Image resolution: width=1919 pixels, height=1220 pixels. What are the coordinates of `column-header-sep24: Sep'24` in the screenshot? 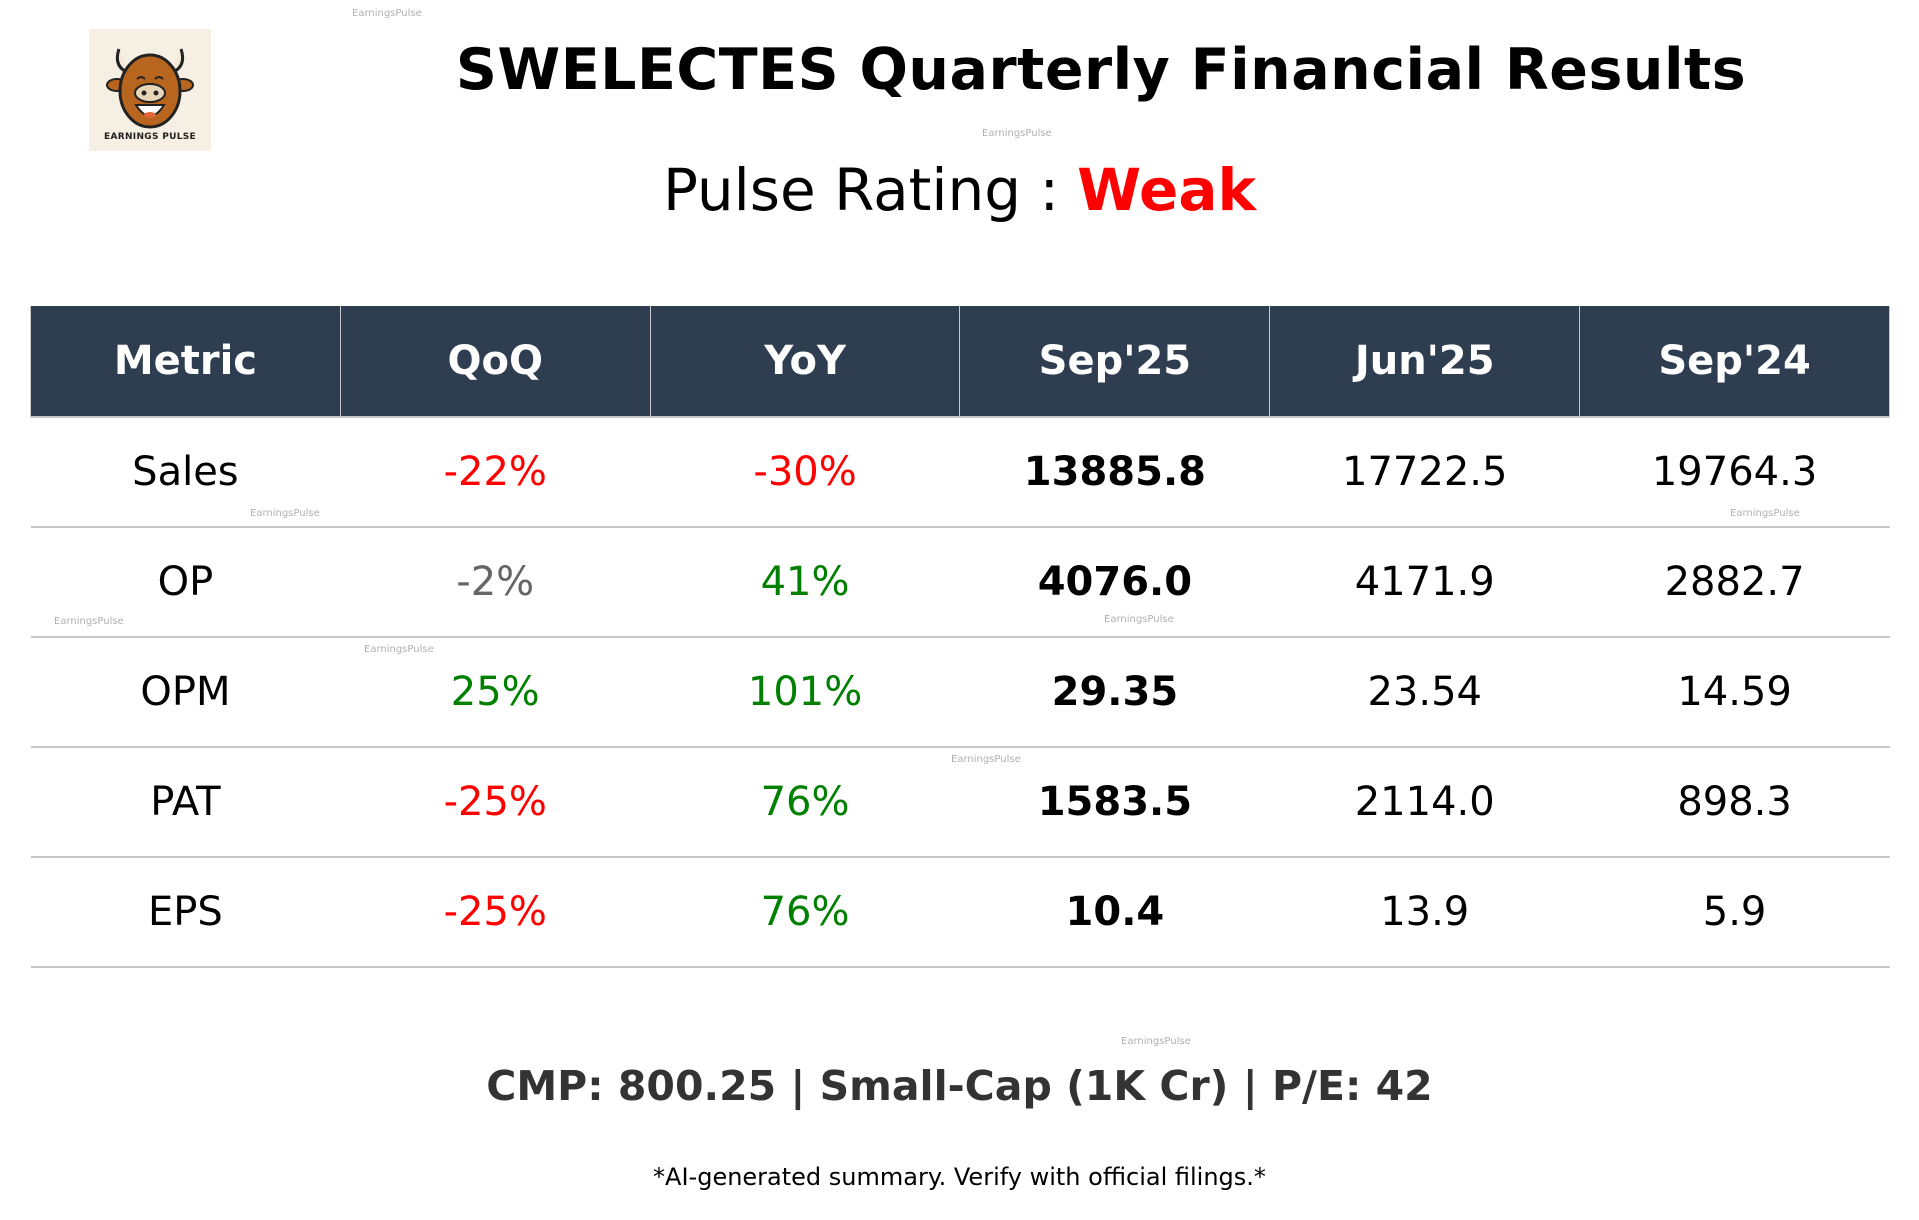 It's located at (1734, 361).